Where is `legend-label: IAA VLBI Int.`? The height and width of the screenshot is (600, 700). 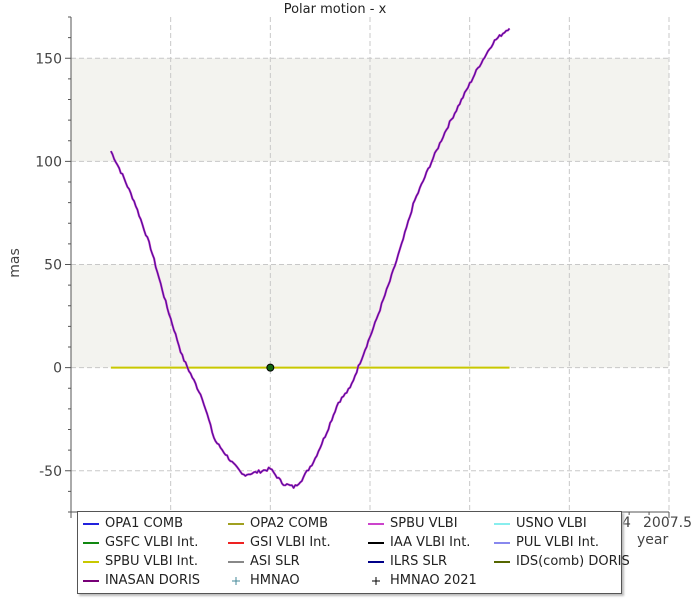
legend-label: IAA VLBI Int. is located at coordinates (430, 542).